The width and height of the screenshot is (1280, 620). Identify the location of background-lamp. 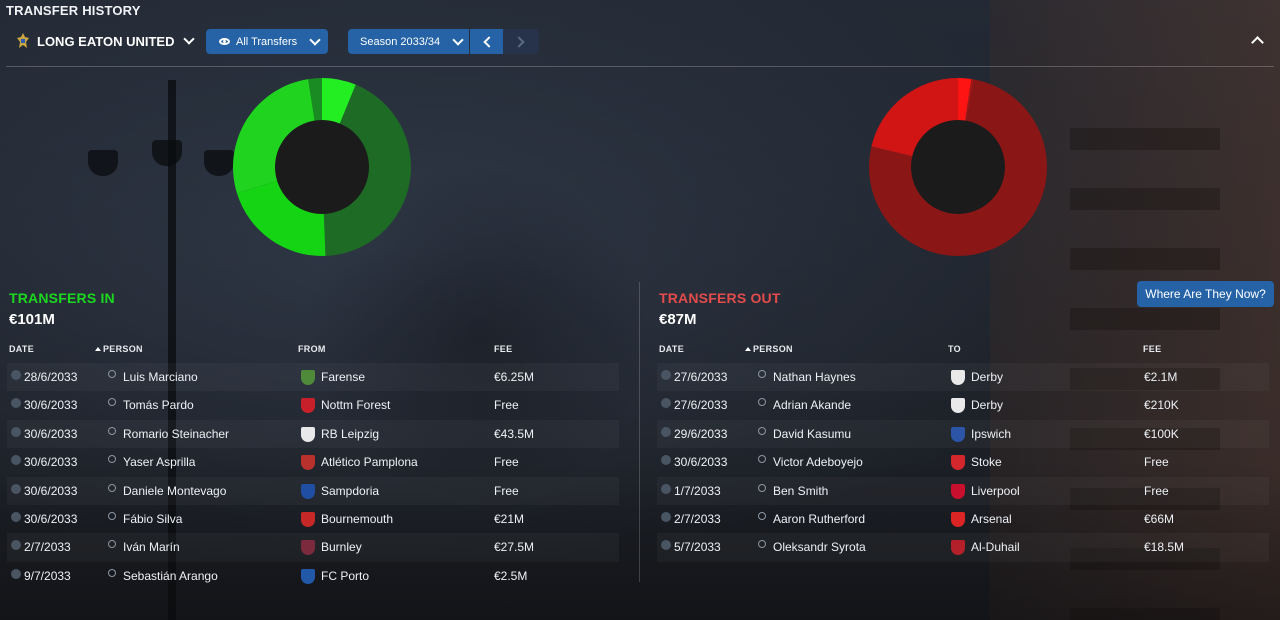
(219, 163).